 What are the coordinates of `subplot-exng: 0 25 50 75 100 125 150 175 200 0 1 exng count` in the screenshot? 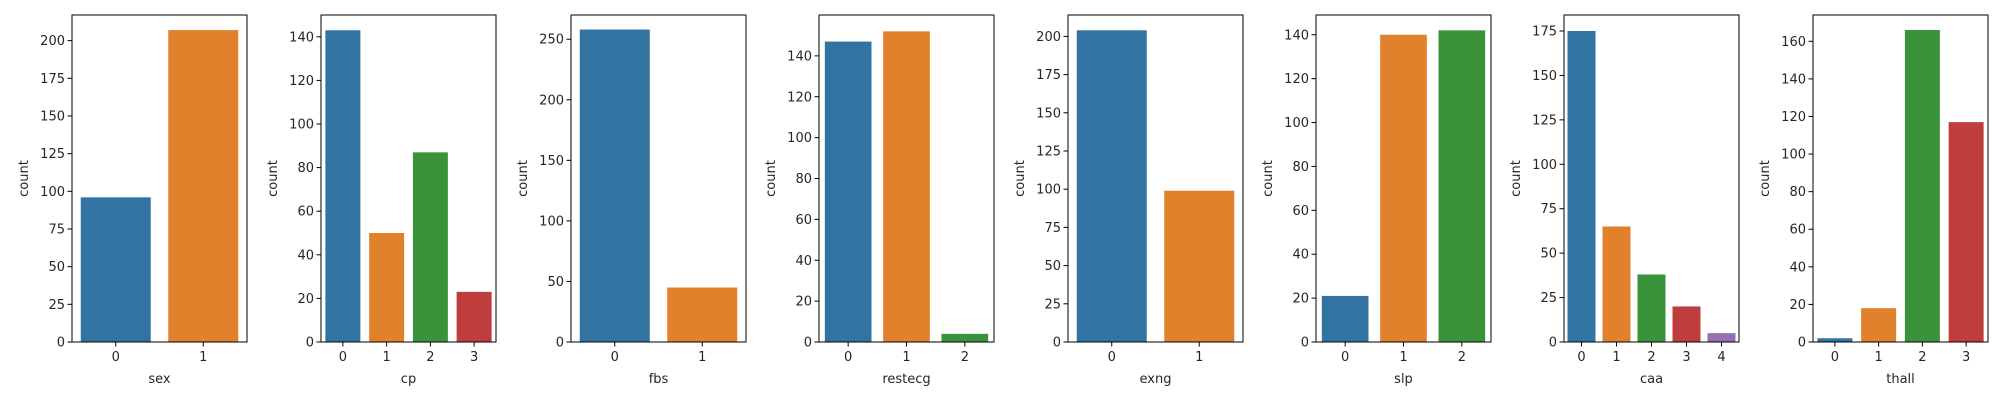 It's located at (1128, 200).